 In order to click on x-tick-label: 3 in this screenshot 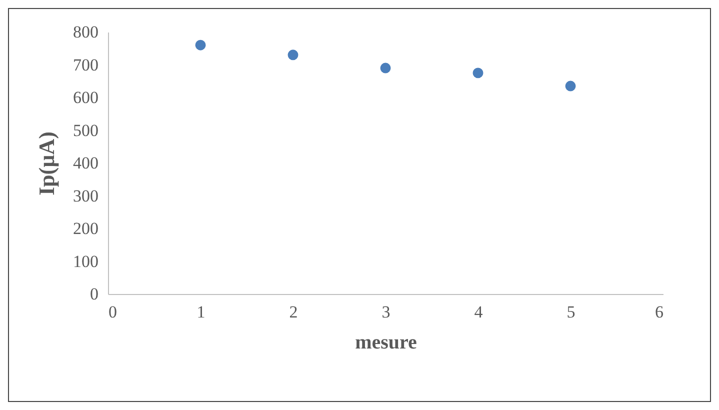, I will do `click(386, 312)`.